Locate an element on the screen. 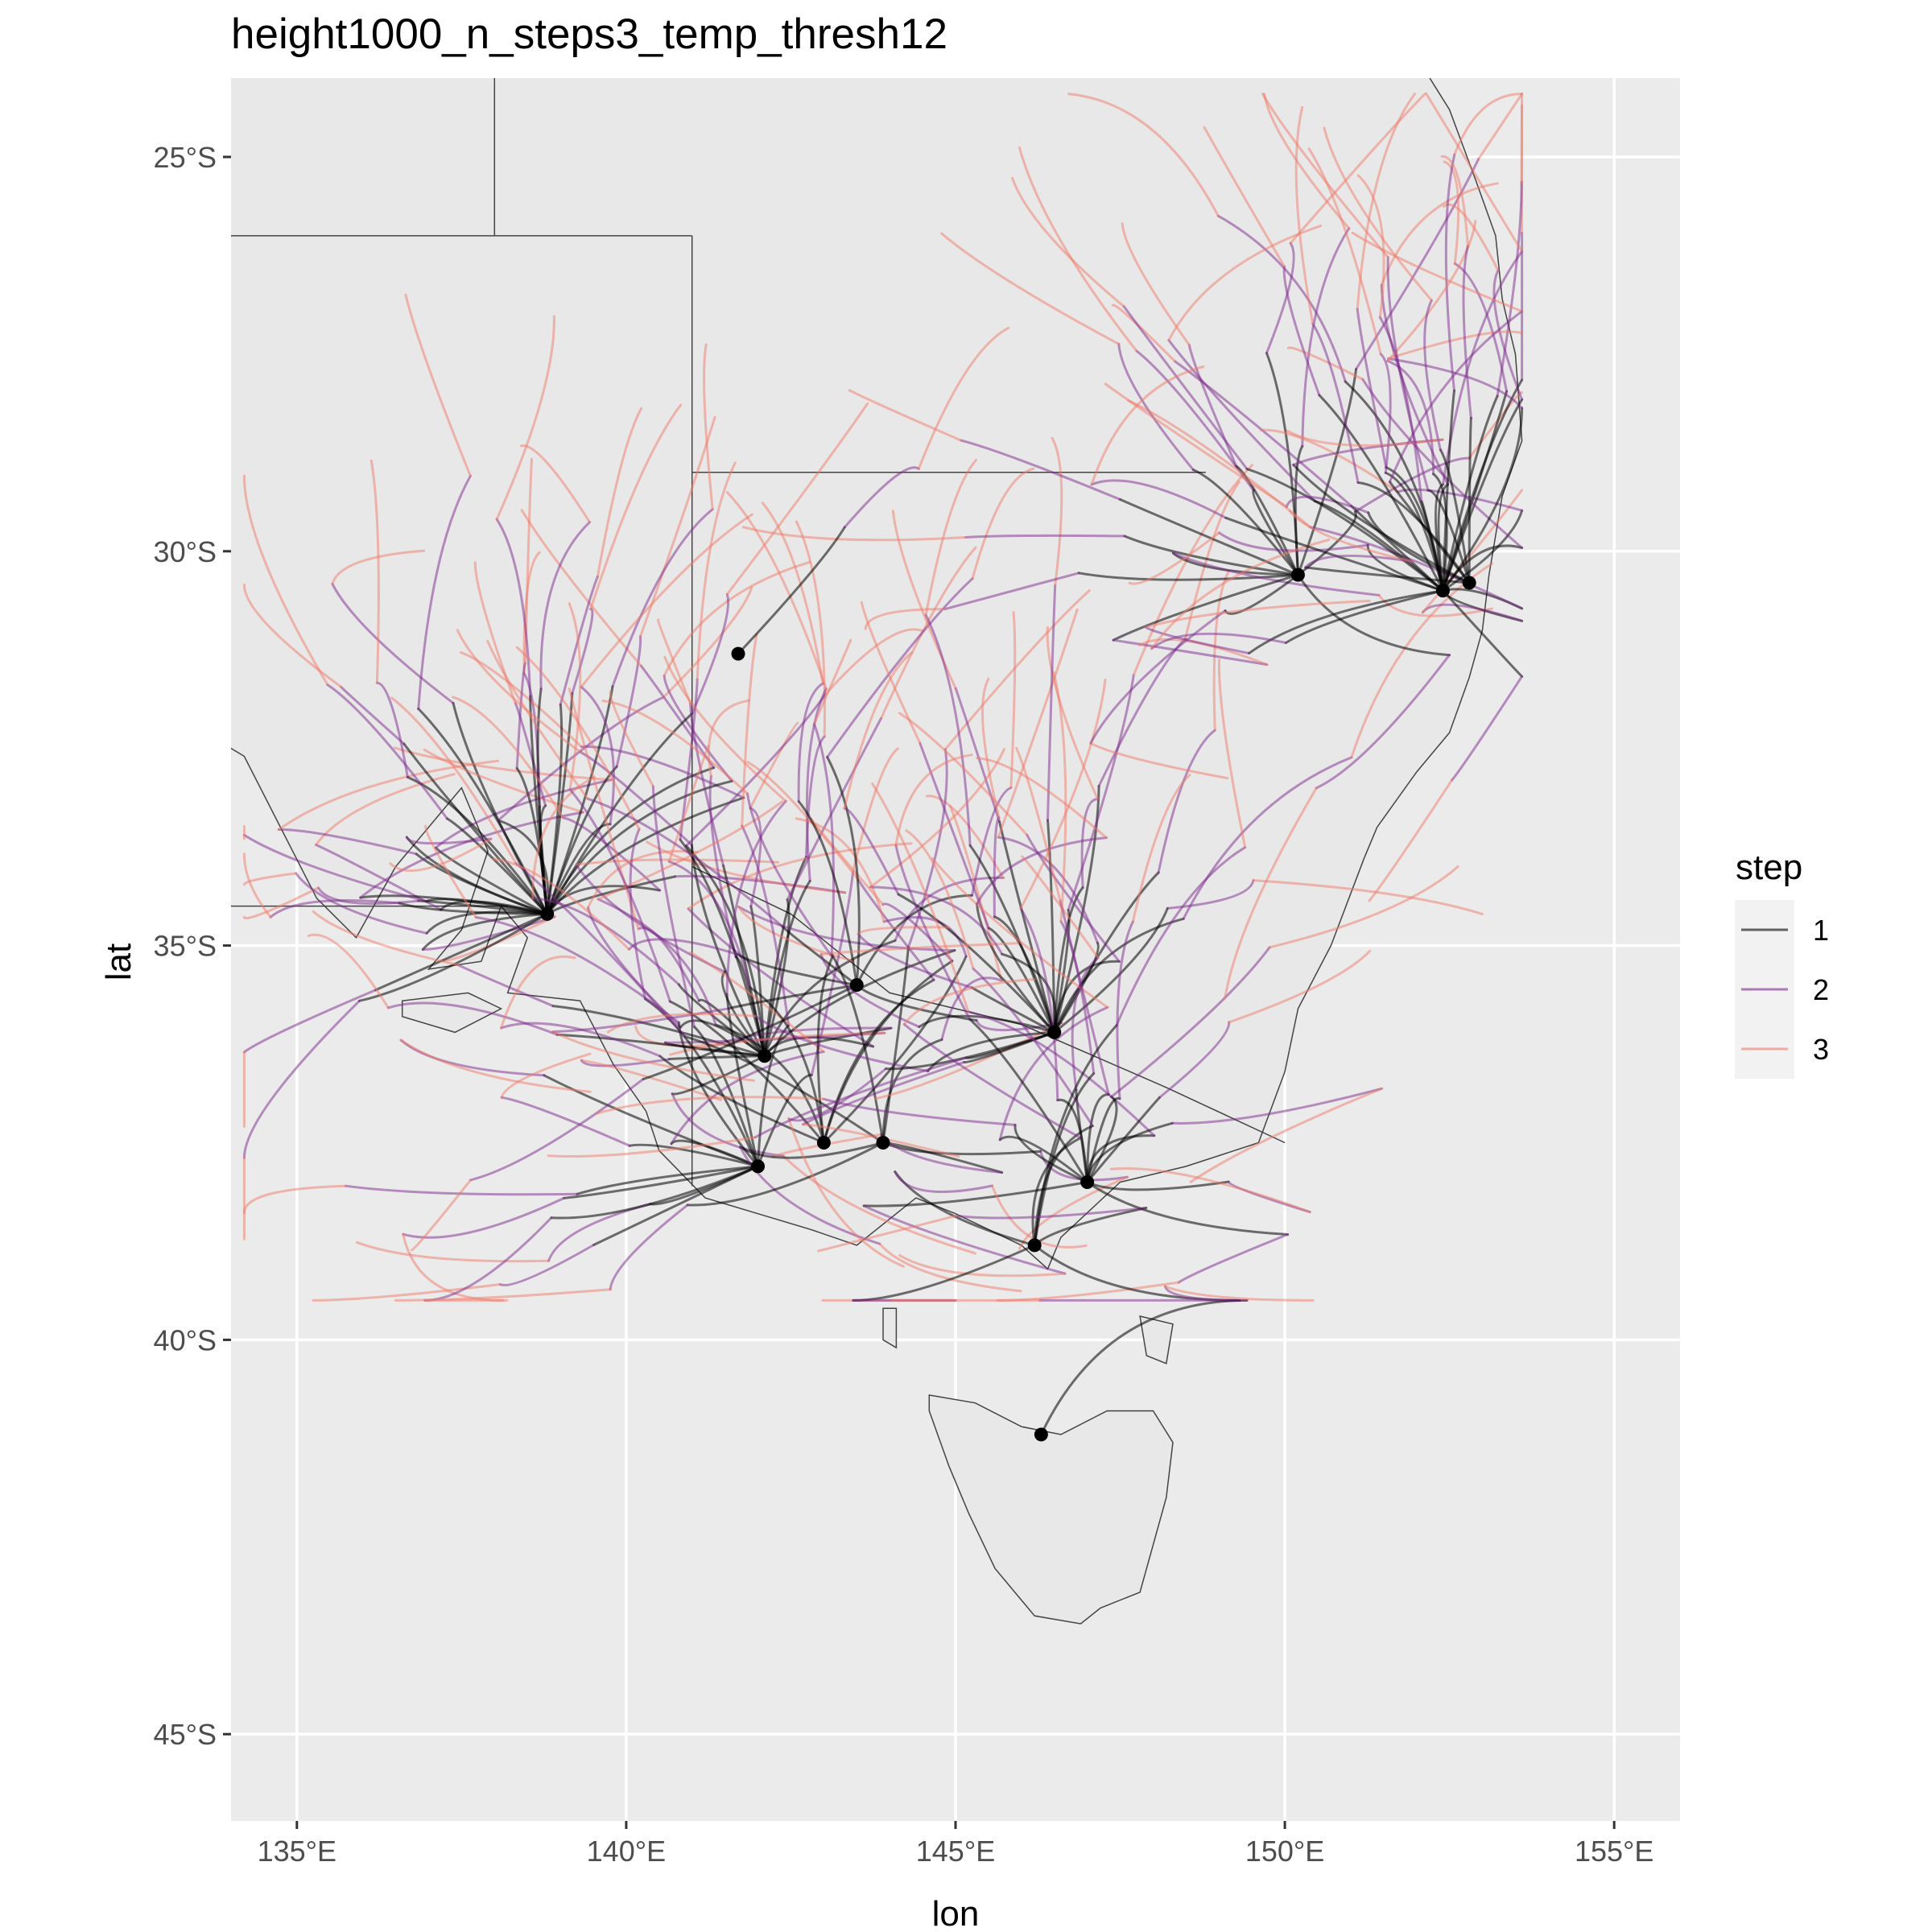 The image size is (1932, 1932). y-tick-label: 40°S is located at coordinates (185, 1339).